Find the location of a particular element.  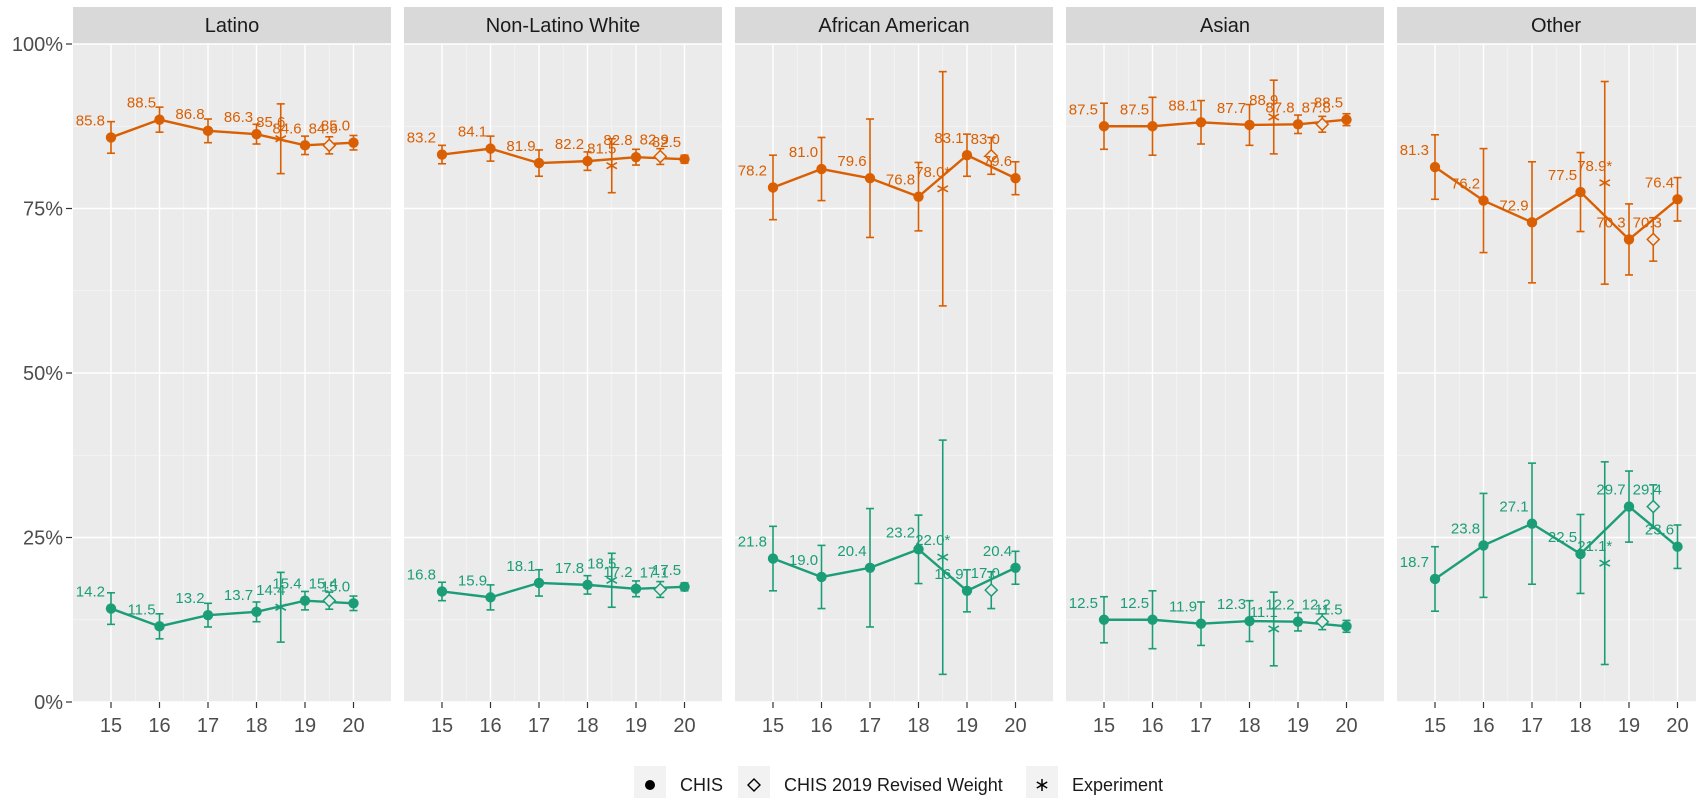

revised-label: 17.1 is located at coordinates (654, 572).